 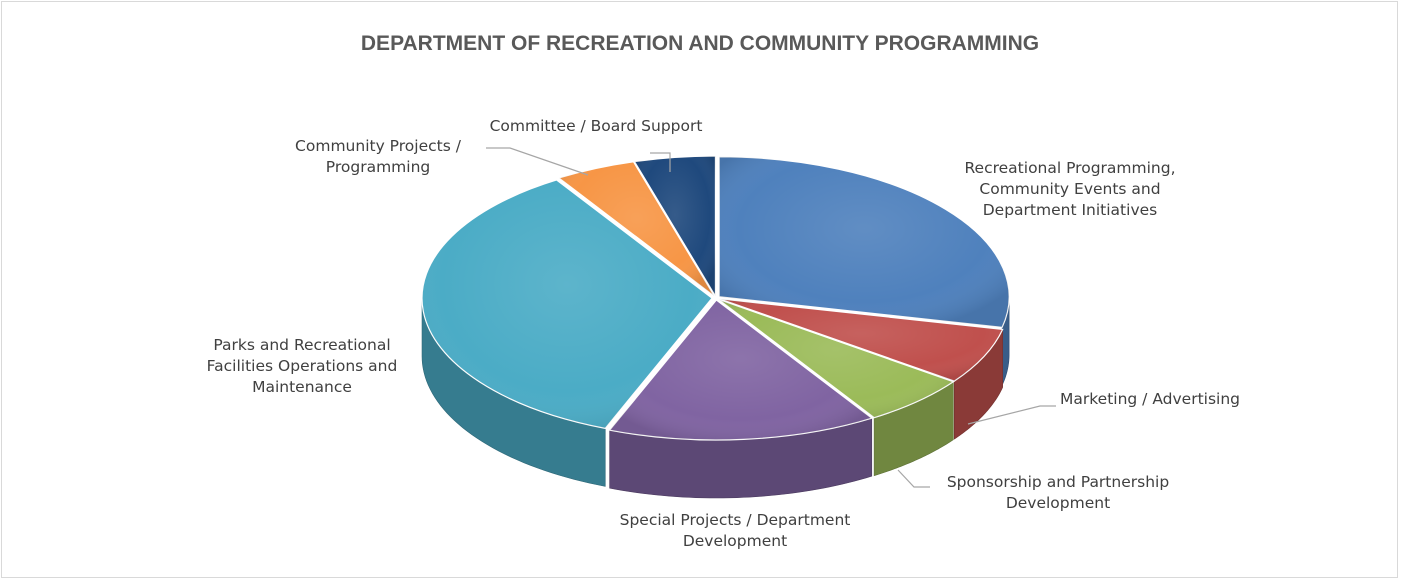 I want to click on slice-label-line: Special Projects / Department, so click(x=735, y=520).